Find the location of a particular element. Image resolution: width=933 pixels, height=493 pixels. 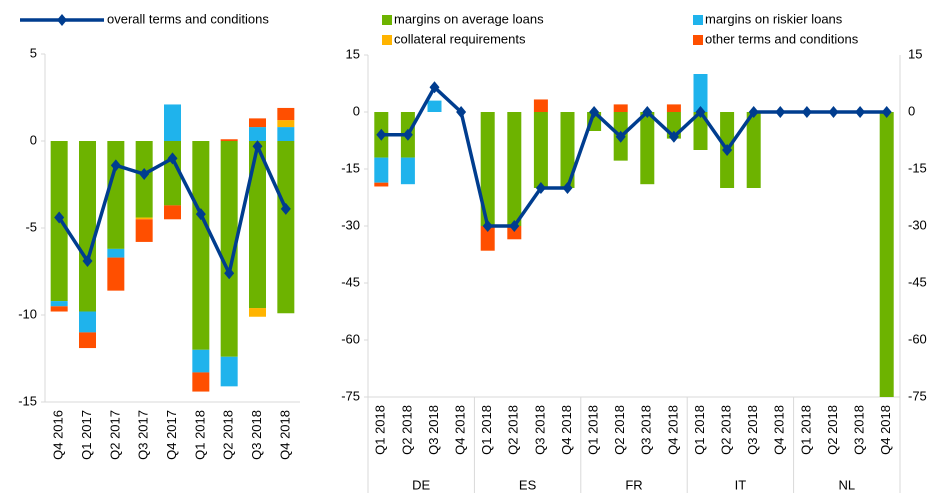

group-label: IT is located at coordinates (741, 484).